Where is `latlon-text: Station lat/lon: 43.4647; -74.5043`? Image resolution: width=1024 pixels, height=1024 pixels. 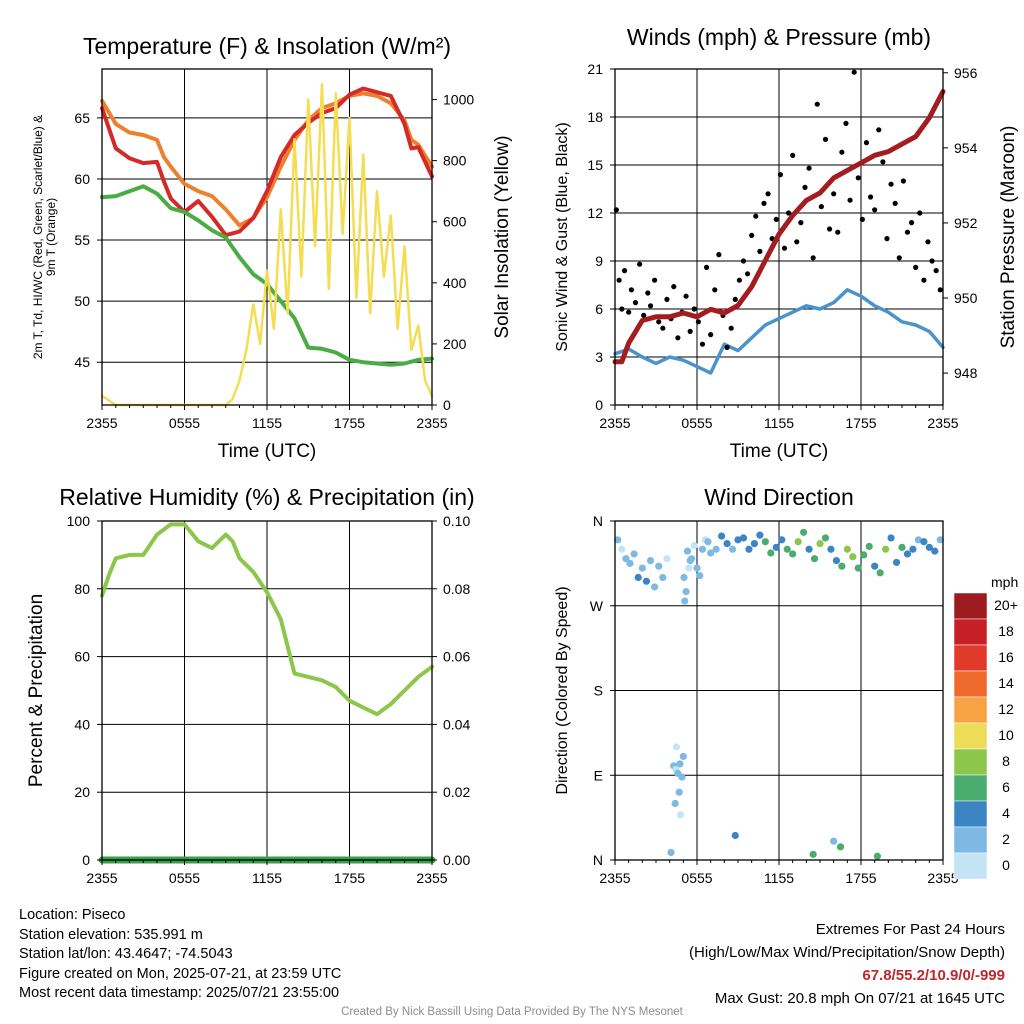
latlon-text: Station lat/lon: 43.4647; -74.5043 is located at coordinates (126, 954).